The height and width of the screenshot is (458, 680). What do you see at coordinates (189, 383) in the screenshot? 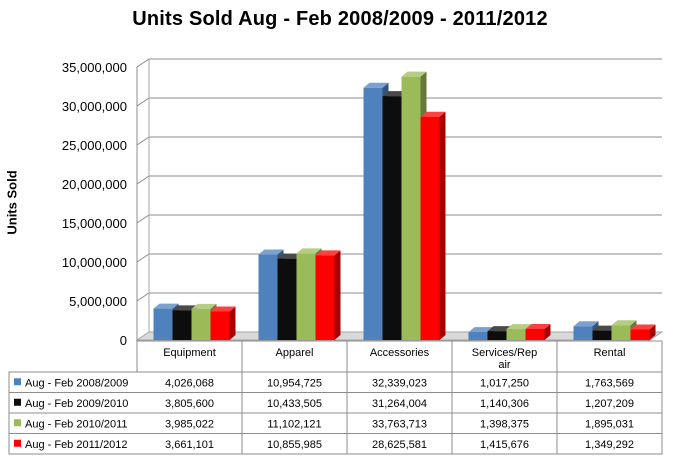
I see `data-label: 4,026,068` at bounding box center [189, 383].